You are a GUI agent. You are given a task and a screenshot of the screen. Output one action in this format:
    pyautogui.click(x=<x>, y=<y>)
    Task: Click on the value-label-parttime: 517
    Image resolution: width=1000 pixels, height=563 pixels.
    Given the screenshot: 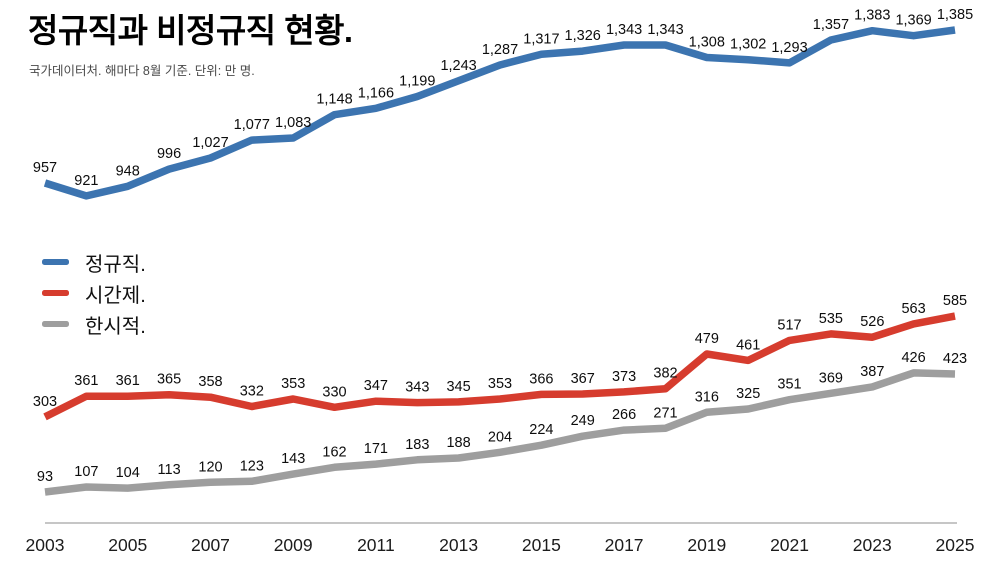 What is the action you would take?
    pyautogui.click(x=789, y=325)
    